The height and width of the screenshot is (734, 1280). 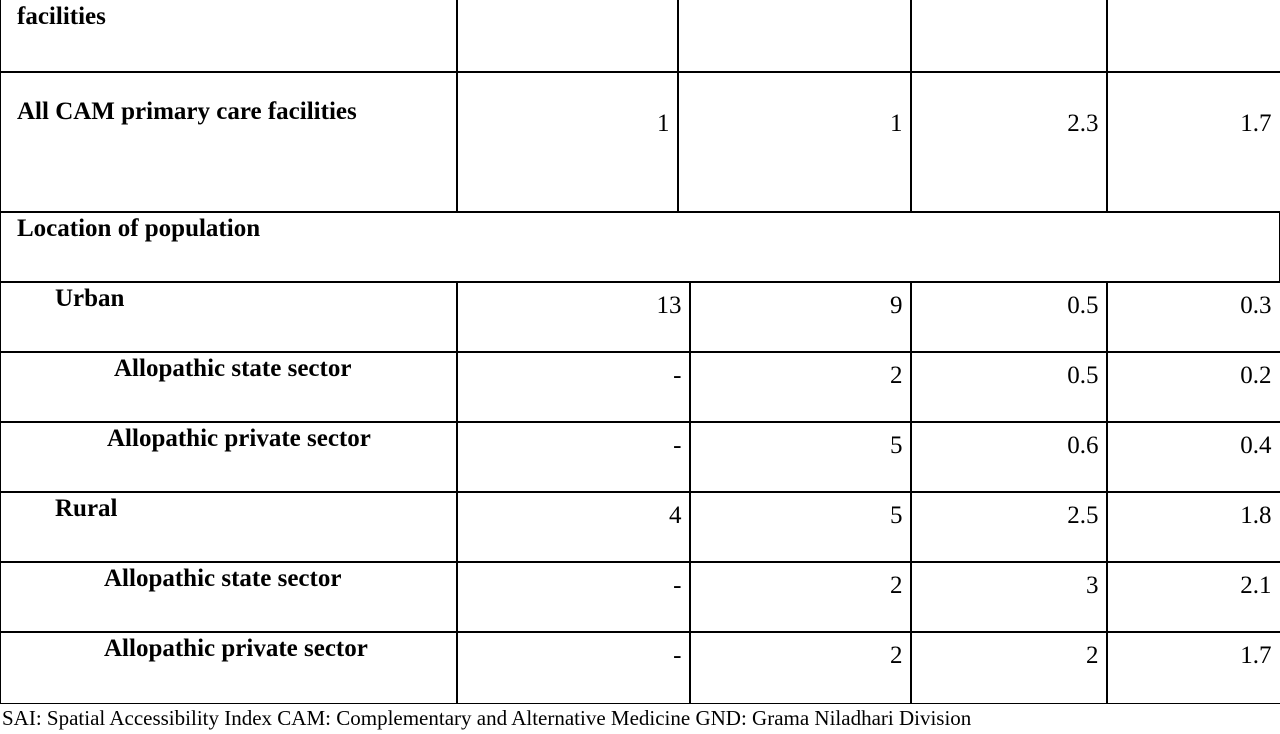 I want to click on value: 13, so click(x=669, y=305).